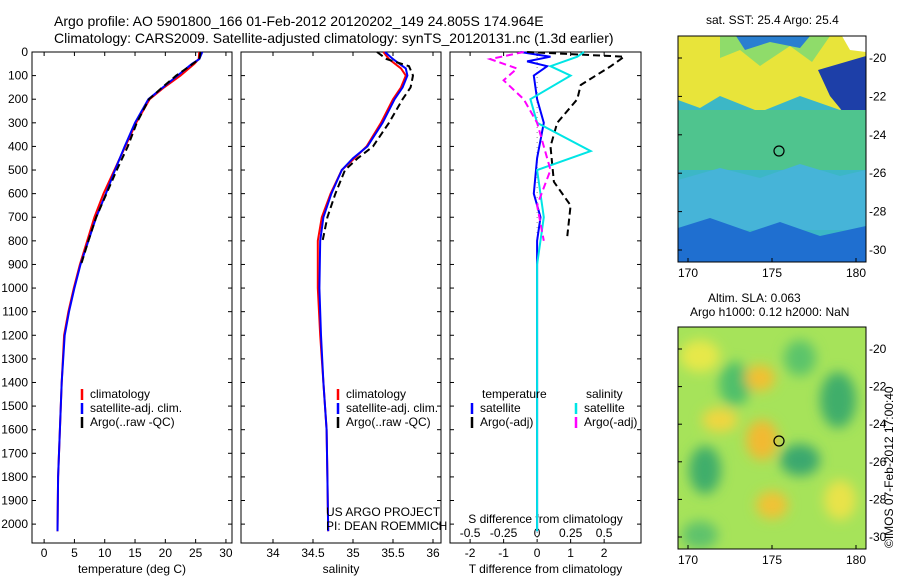  Describe the element at coordinates (353, 553) in the screenshot. I see `x-tick-label: 35` at that location.